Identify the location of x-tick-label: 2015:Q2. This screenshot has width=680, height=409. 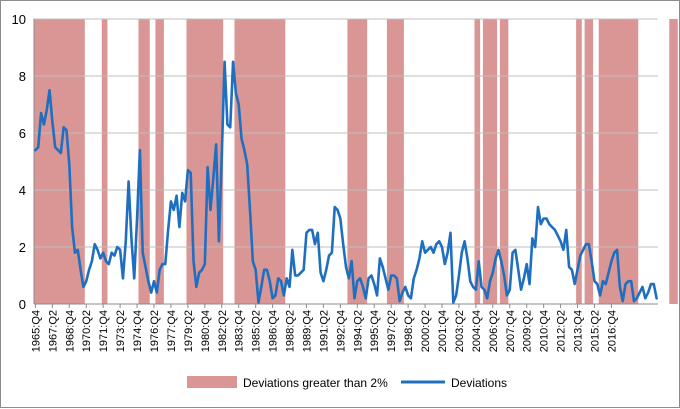
(595, 331).